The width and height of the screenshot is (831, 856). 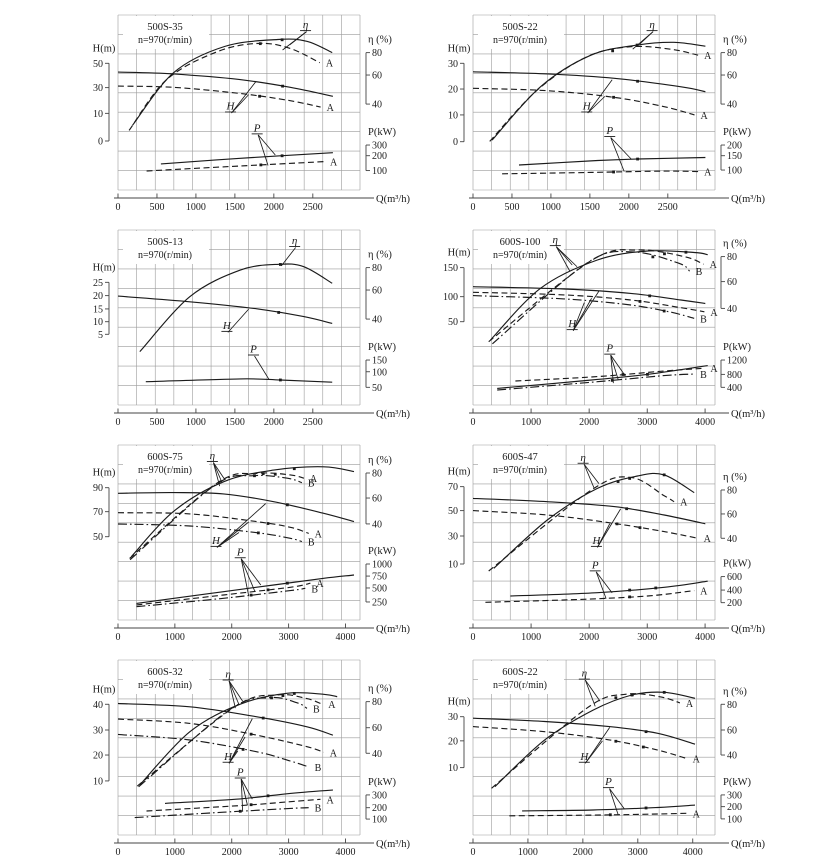 What do you see at coordinates (380, 689) in the screenshot?
I see `eta-axis-label: η (%)` at bounding box center [380, 689].